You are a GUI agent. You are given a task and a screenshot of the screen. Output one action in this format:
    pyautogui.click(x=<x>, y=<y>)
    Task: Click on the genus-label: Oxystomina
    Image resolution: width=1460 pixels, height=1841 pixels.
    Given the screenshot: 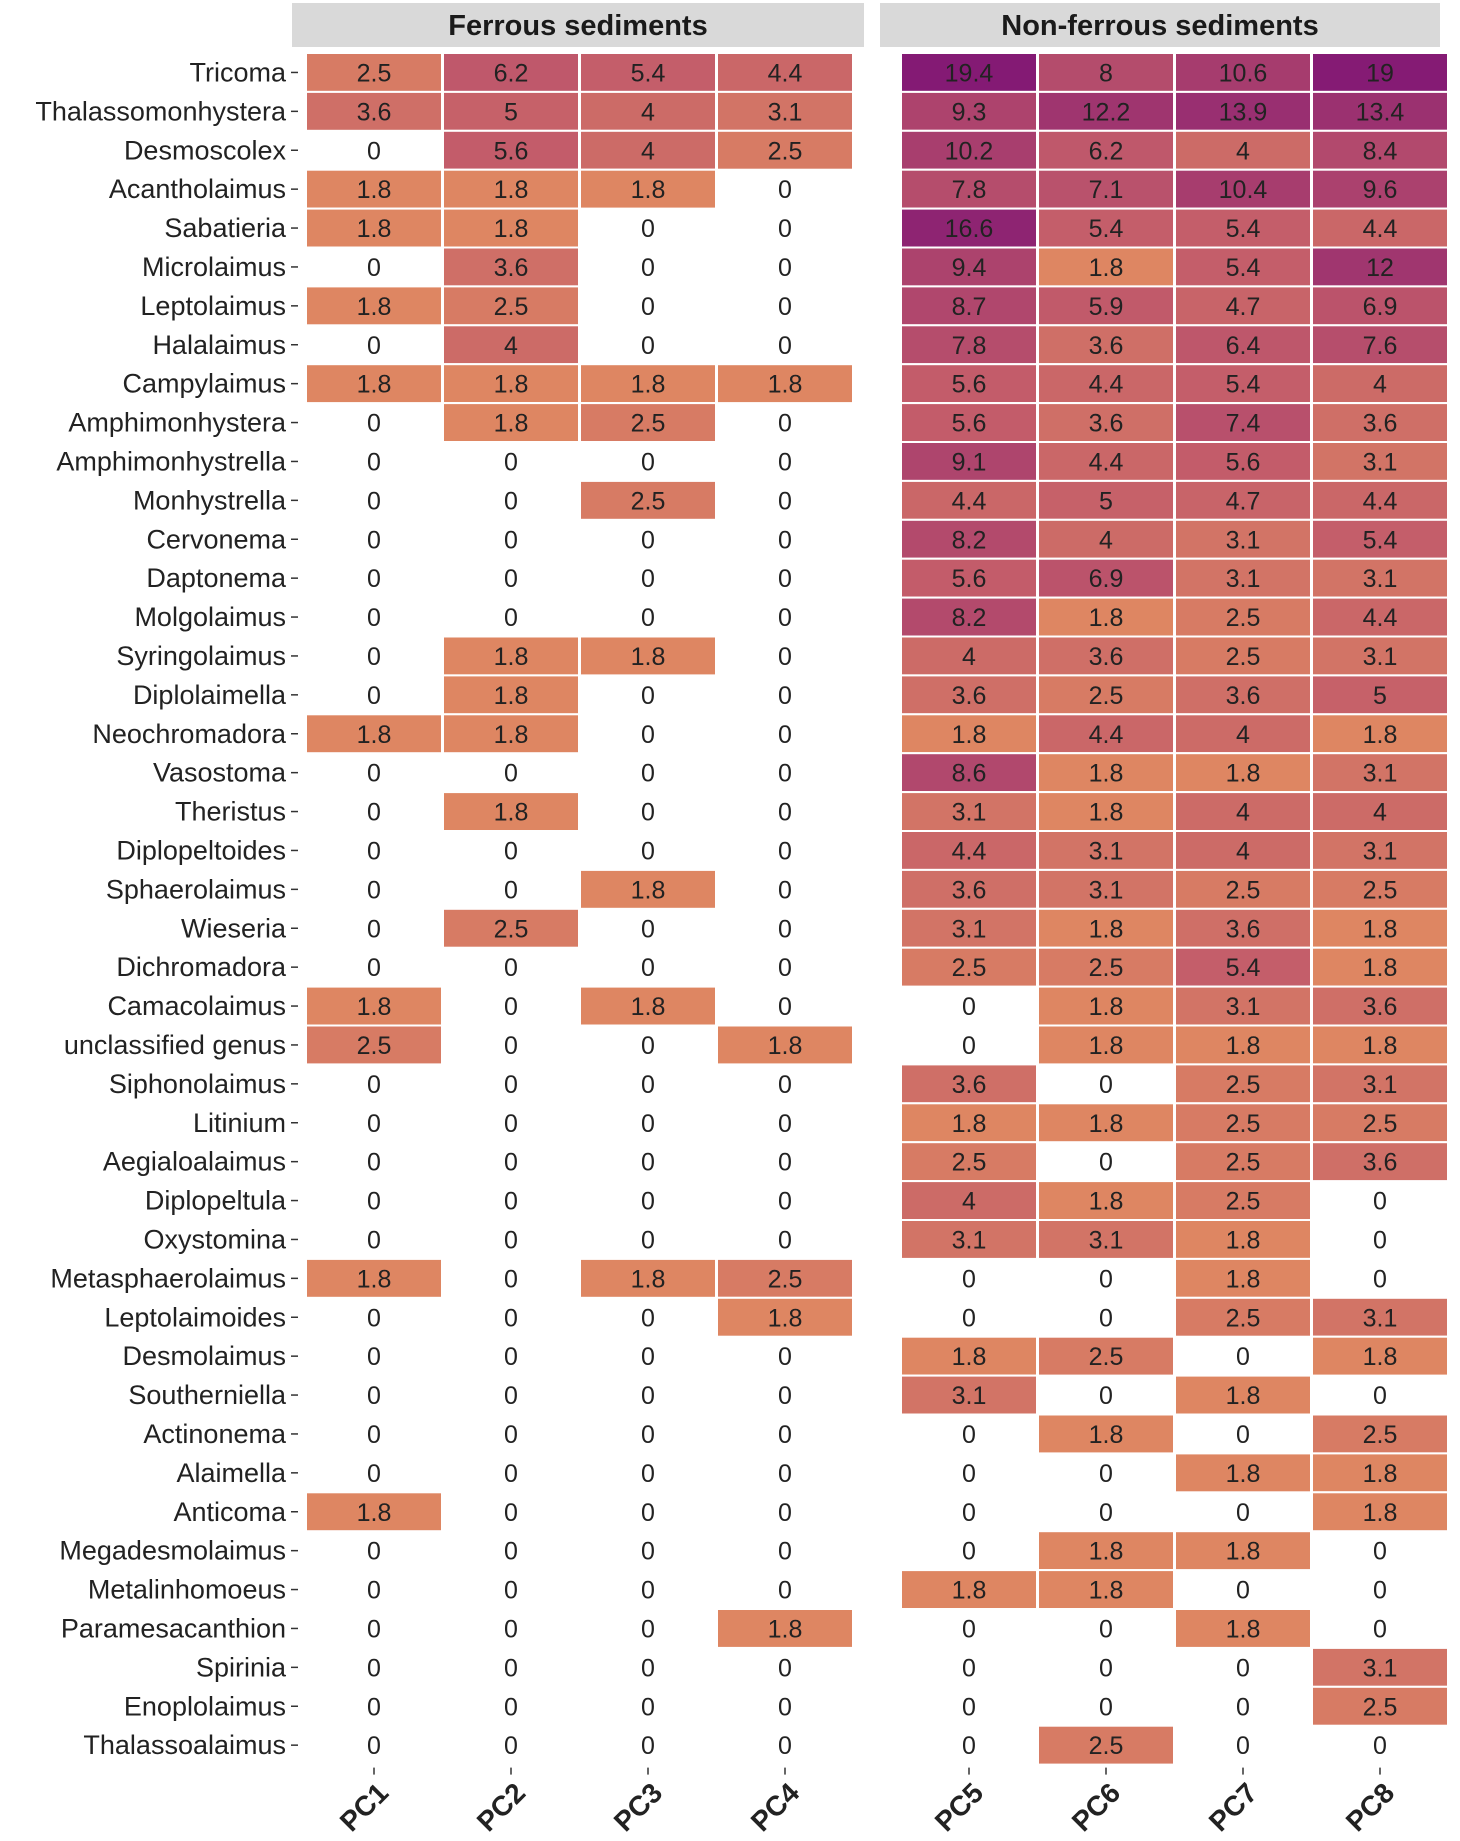 What is the action you would take?
    pyautogui.click(x=215, y=1239)
    